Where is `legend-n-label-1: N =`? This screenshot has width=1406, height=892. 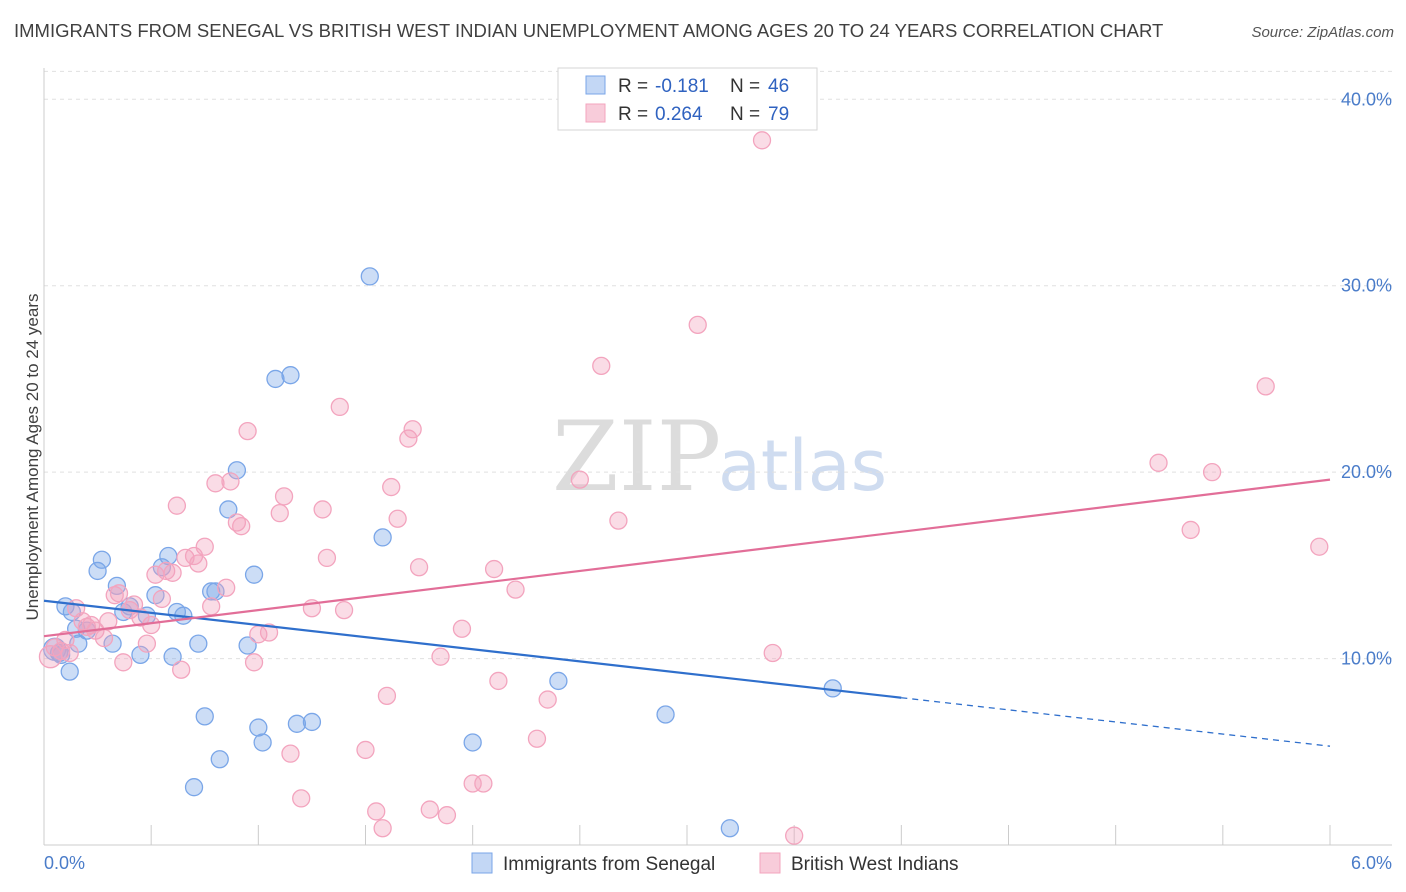 legend-n-label-1: N = is located at coordinates (745, 86).